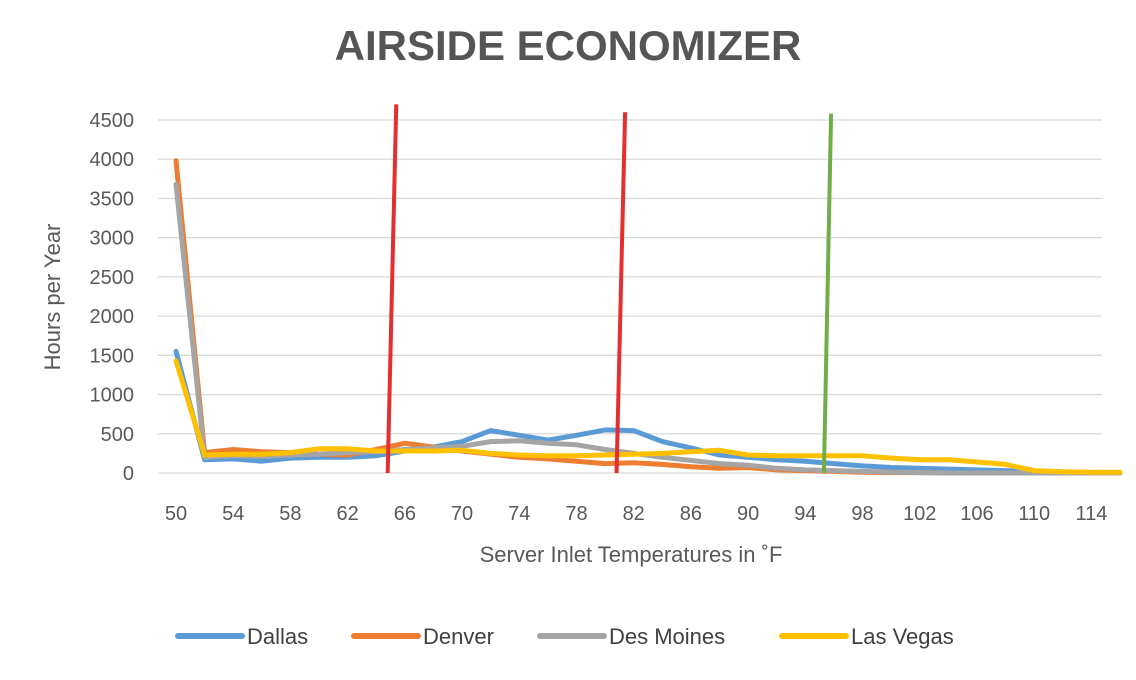 This screenshot has height=680, width=1136. I want to click on x-tick-label: 54, so click(233, 514).